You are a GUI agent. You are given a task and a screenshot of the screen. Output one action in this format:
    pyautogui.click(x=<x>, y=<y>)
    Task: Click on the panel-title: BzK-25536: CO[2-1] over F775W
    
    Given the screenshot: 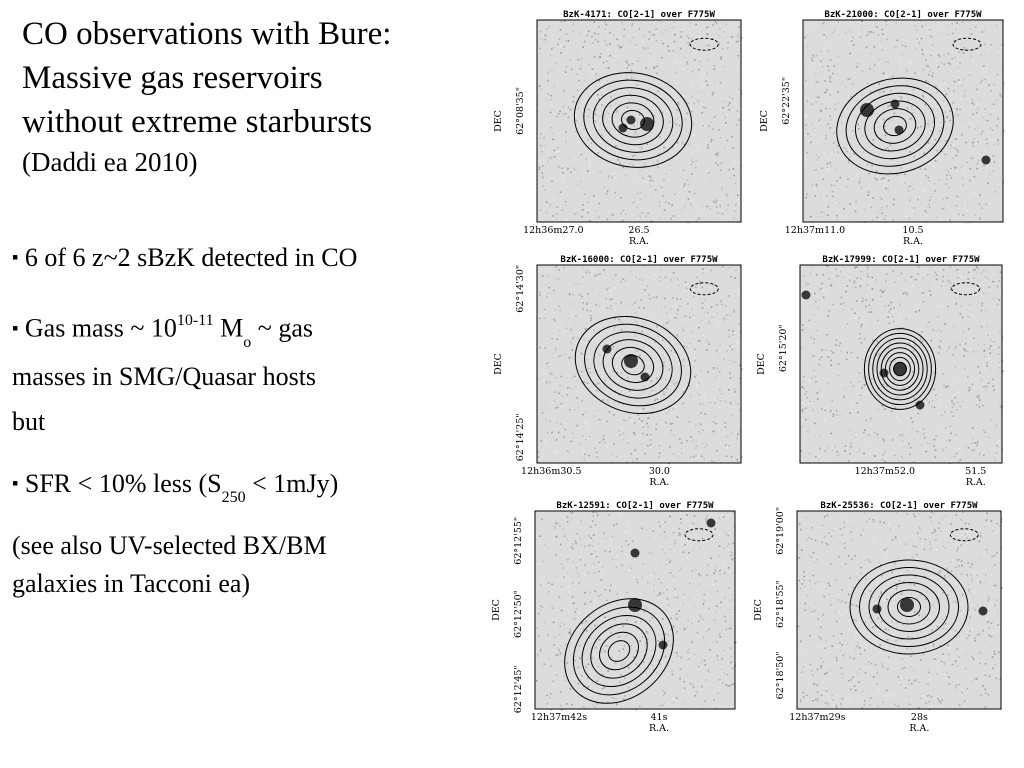 What is the action you would take?
    pyautogui.click(x=899, y=506)
    